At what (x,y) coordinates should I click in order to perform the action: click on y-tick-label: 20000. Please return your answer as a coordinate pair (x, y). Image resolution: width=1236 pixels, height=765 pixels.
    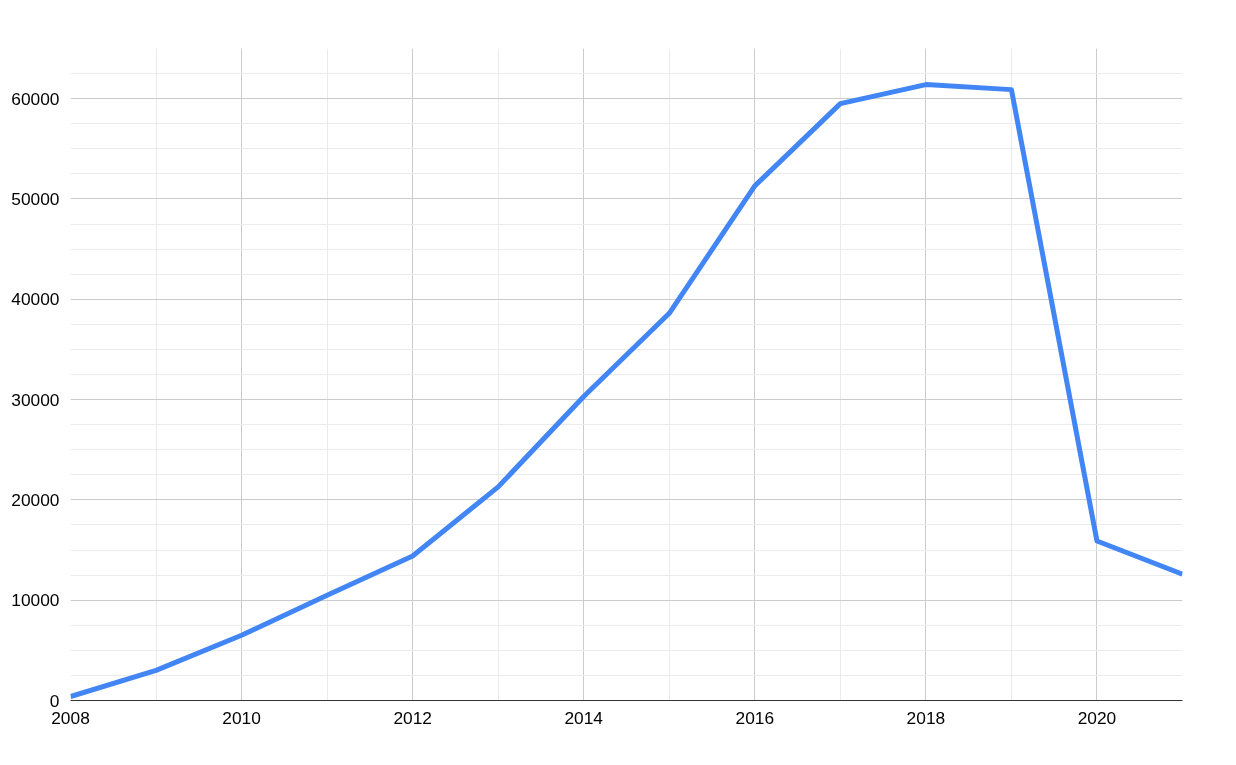
    Looking at the image, I should click on (35, 499).